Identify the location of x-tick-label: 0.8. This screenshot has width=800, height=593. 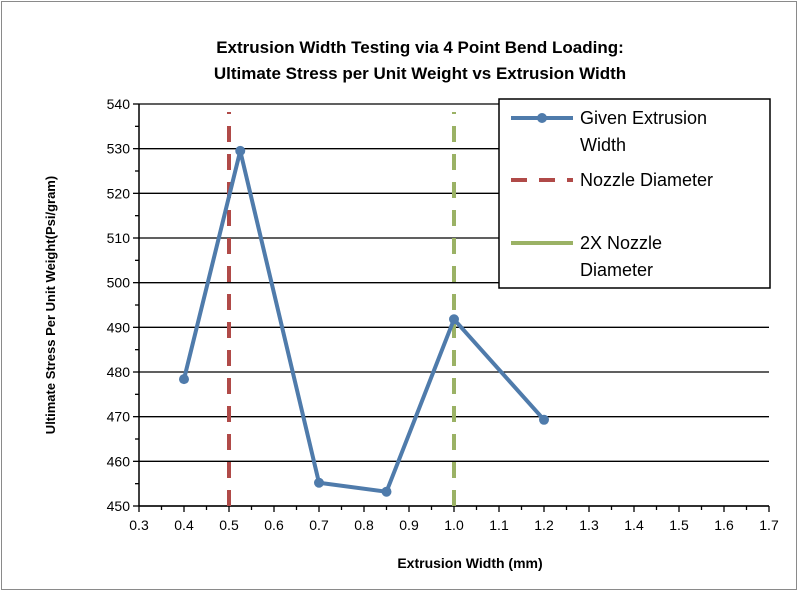
(364, 525).